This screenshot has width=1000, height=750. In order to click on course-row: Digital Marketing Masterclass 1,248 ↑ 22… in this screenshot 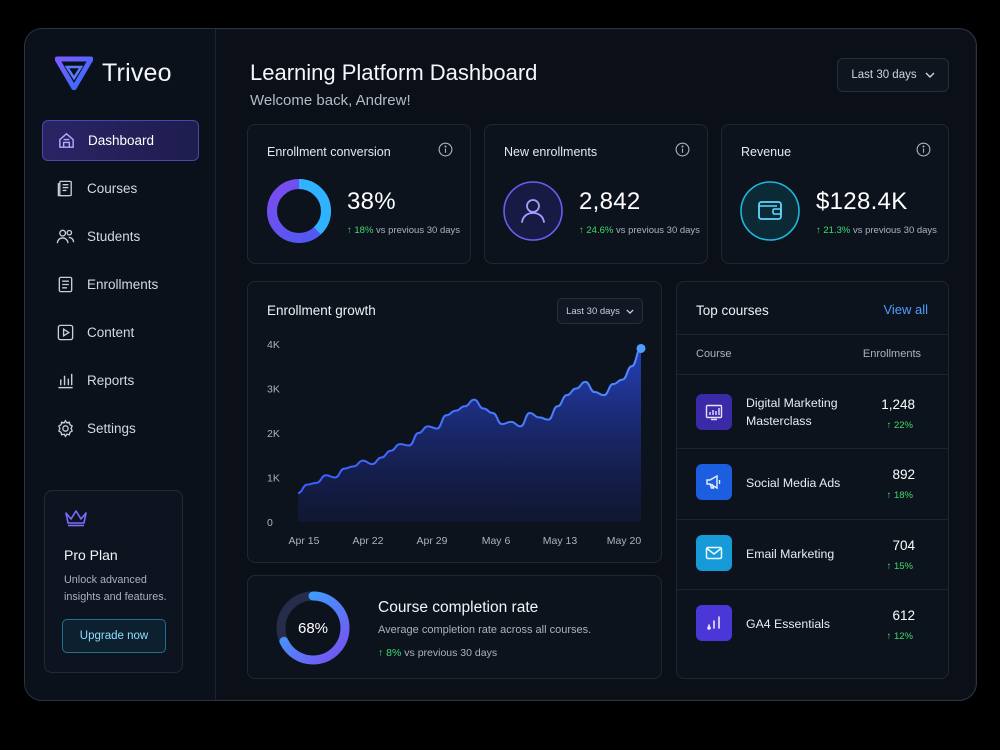, I will do `click(812, 413)`.